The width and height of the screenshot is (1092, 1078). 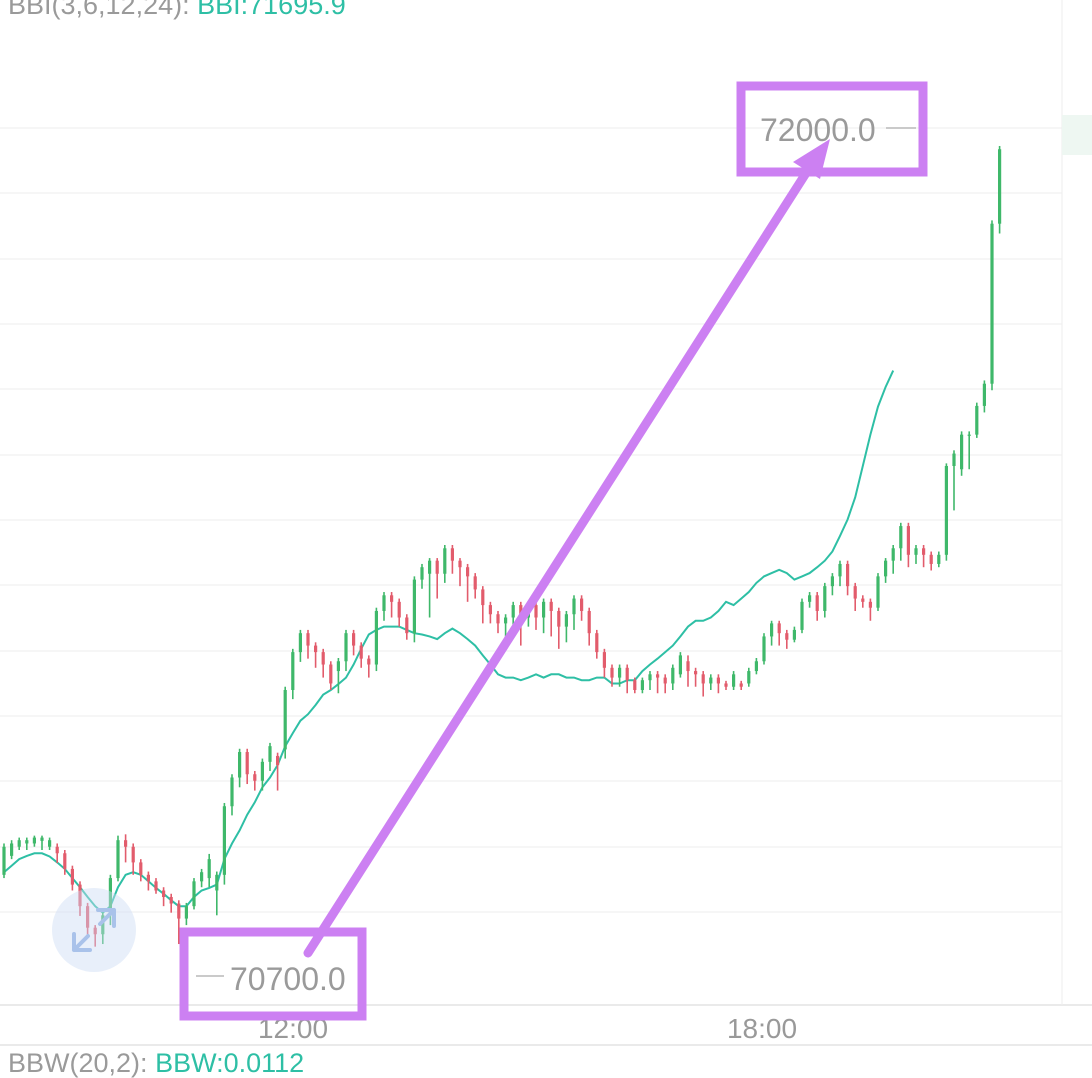 I want to click on expand-button, so click(x=94, y=930).